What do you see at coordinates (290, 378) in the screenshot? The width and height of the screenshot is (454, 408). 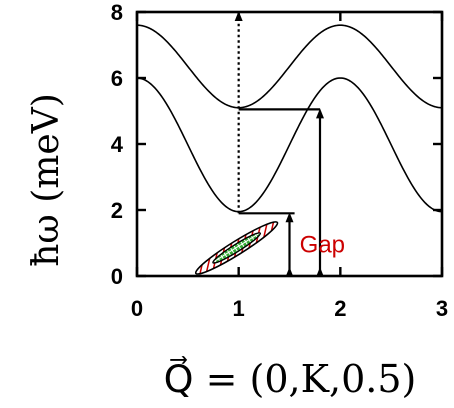 I see `x-axis-label: Q⃗ = (0,K,0.5)` at bounding box center [290, 378].